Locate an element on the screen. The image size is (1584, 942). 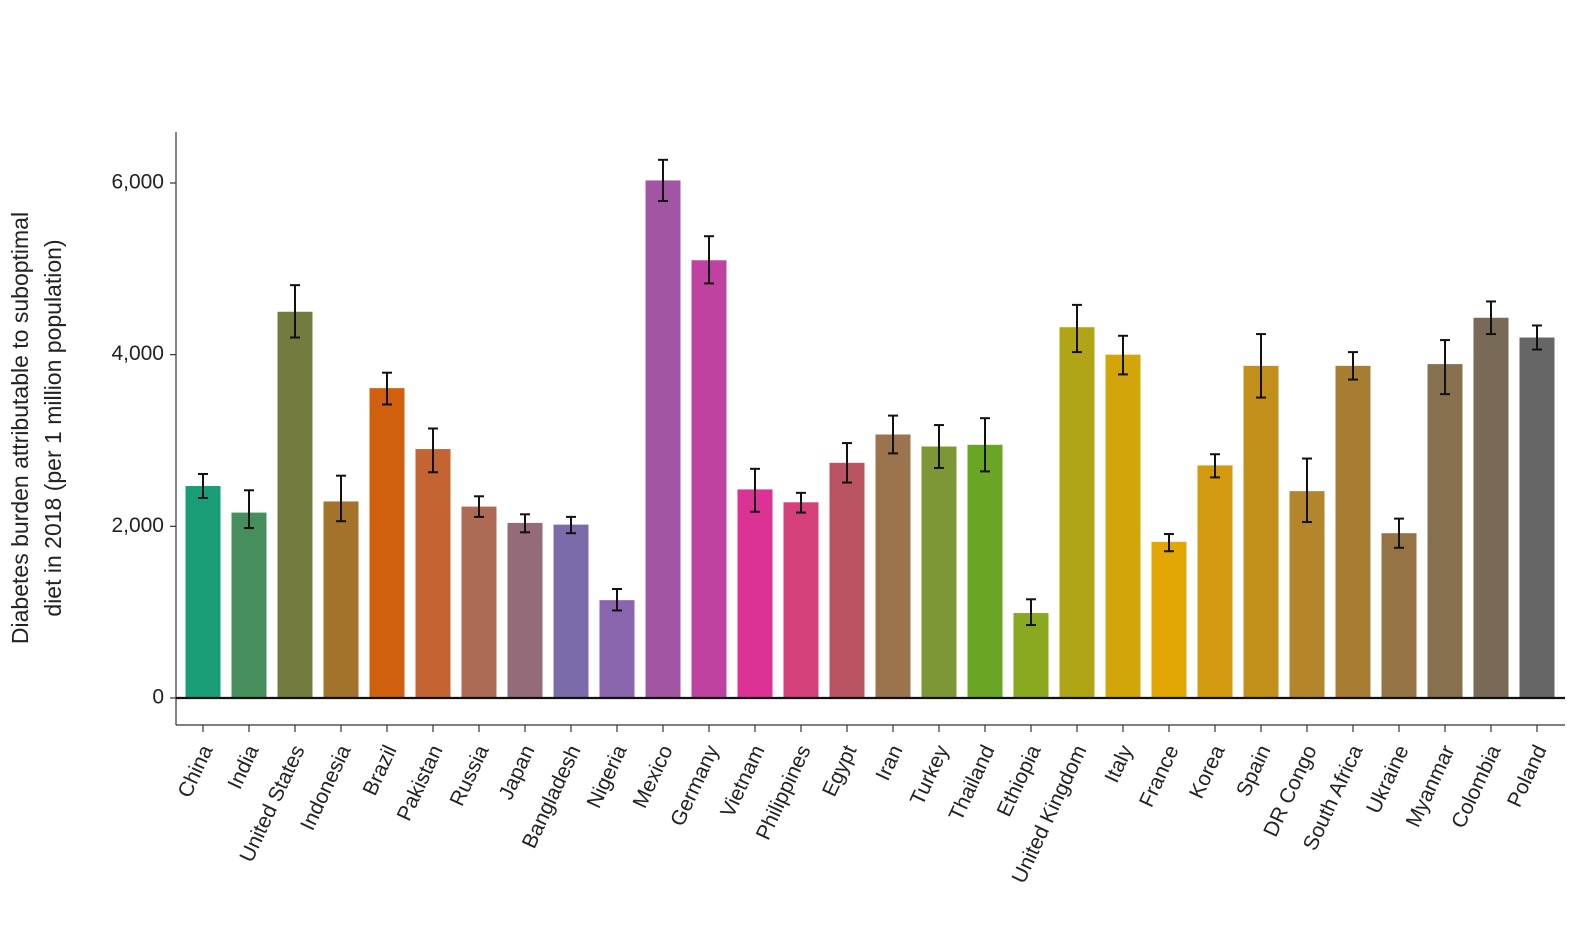
x-tick-label: Vietnam is located at coordinates (742, 781).